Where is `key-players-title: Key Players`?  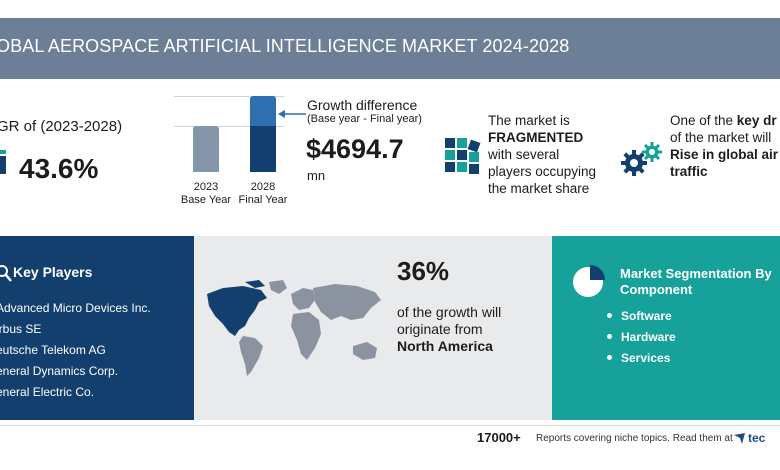
key-players-title: Key Players is located at coordinates (53, 272).